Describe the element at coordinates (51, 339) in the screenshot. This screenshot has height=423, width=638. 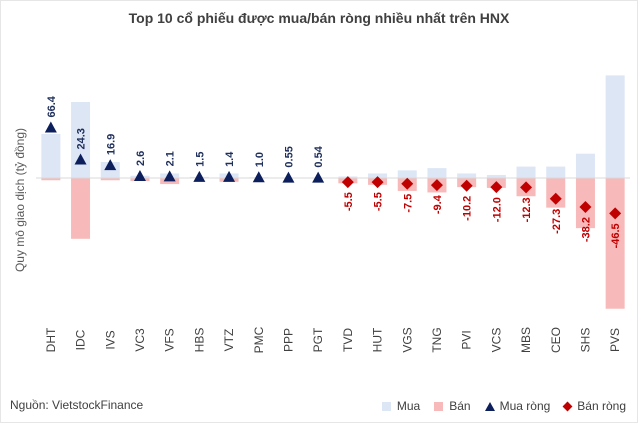
I see `x-tick-label: DHT` at that location.